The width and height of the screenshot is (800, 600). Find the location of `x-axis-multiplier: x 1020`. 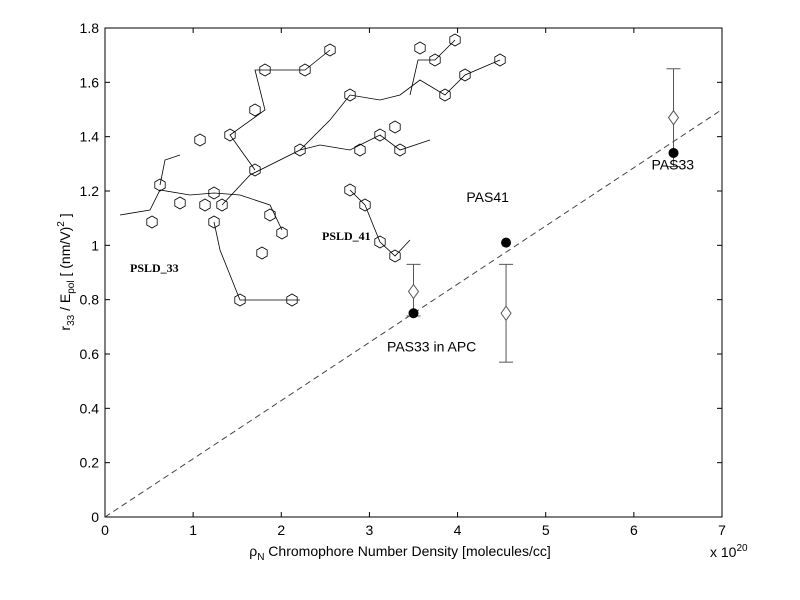

x-axis-multiplier: x 1020 is located at coordinates (729, 551).